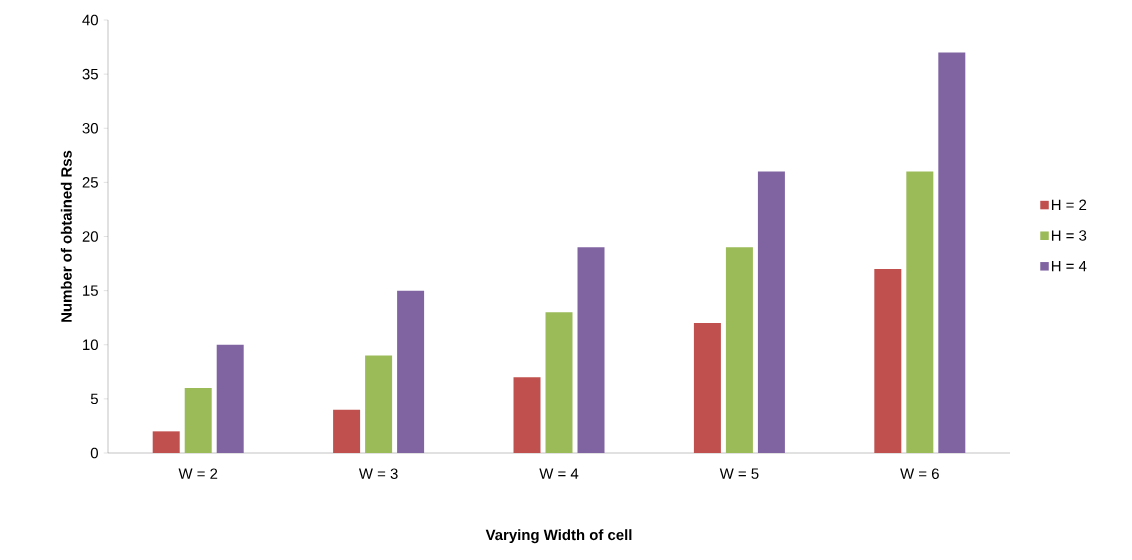  Describe the element at coordinates (90, 128) in the screenshot. I see `y-tick-label: 30` at that location.